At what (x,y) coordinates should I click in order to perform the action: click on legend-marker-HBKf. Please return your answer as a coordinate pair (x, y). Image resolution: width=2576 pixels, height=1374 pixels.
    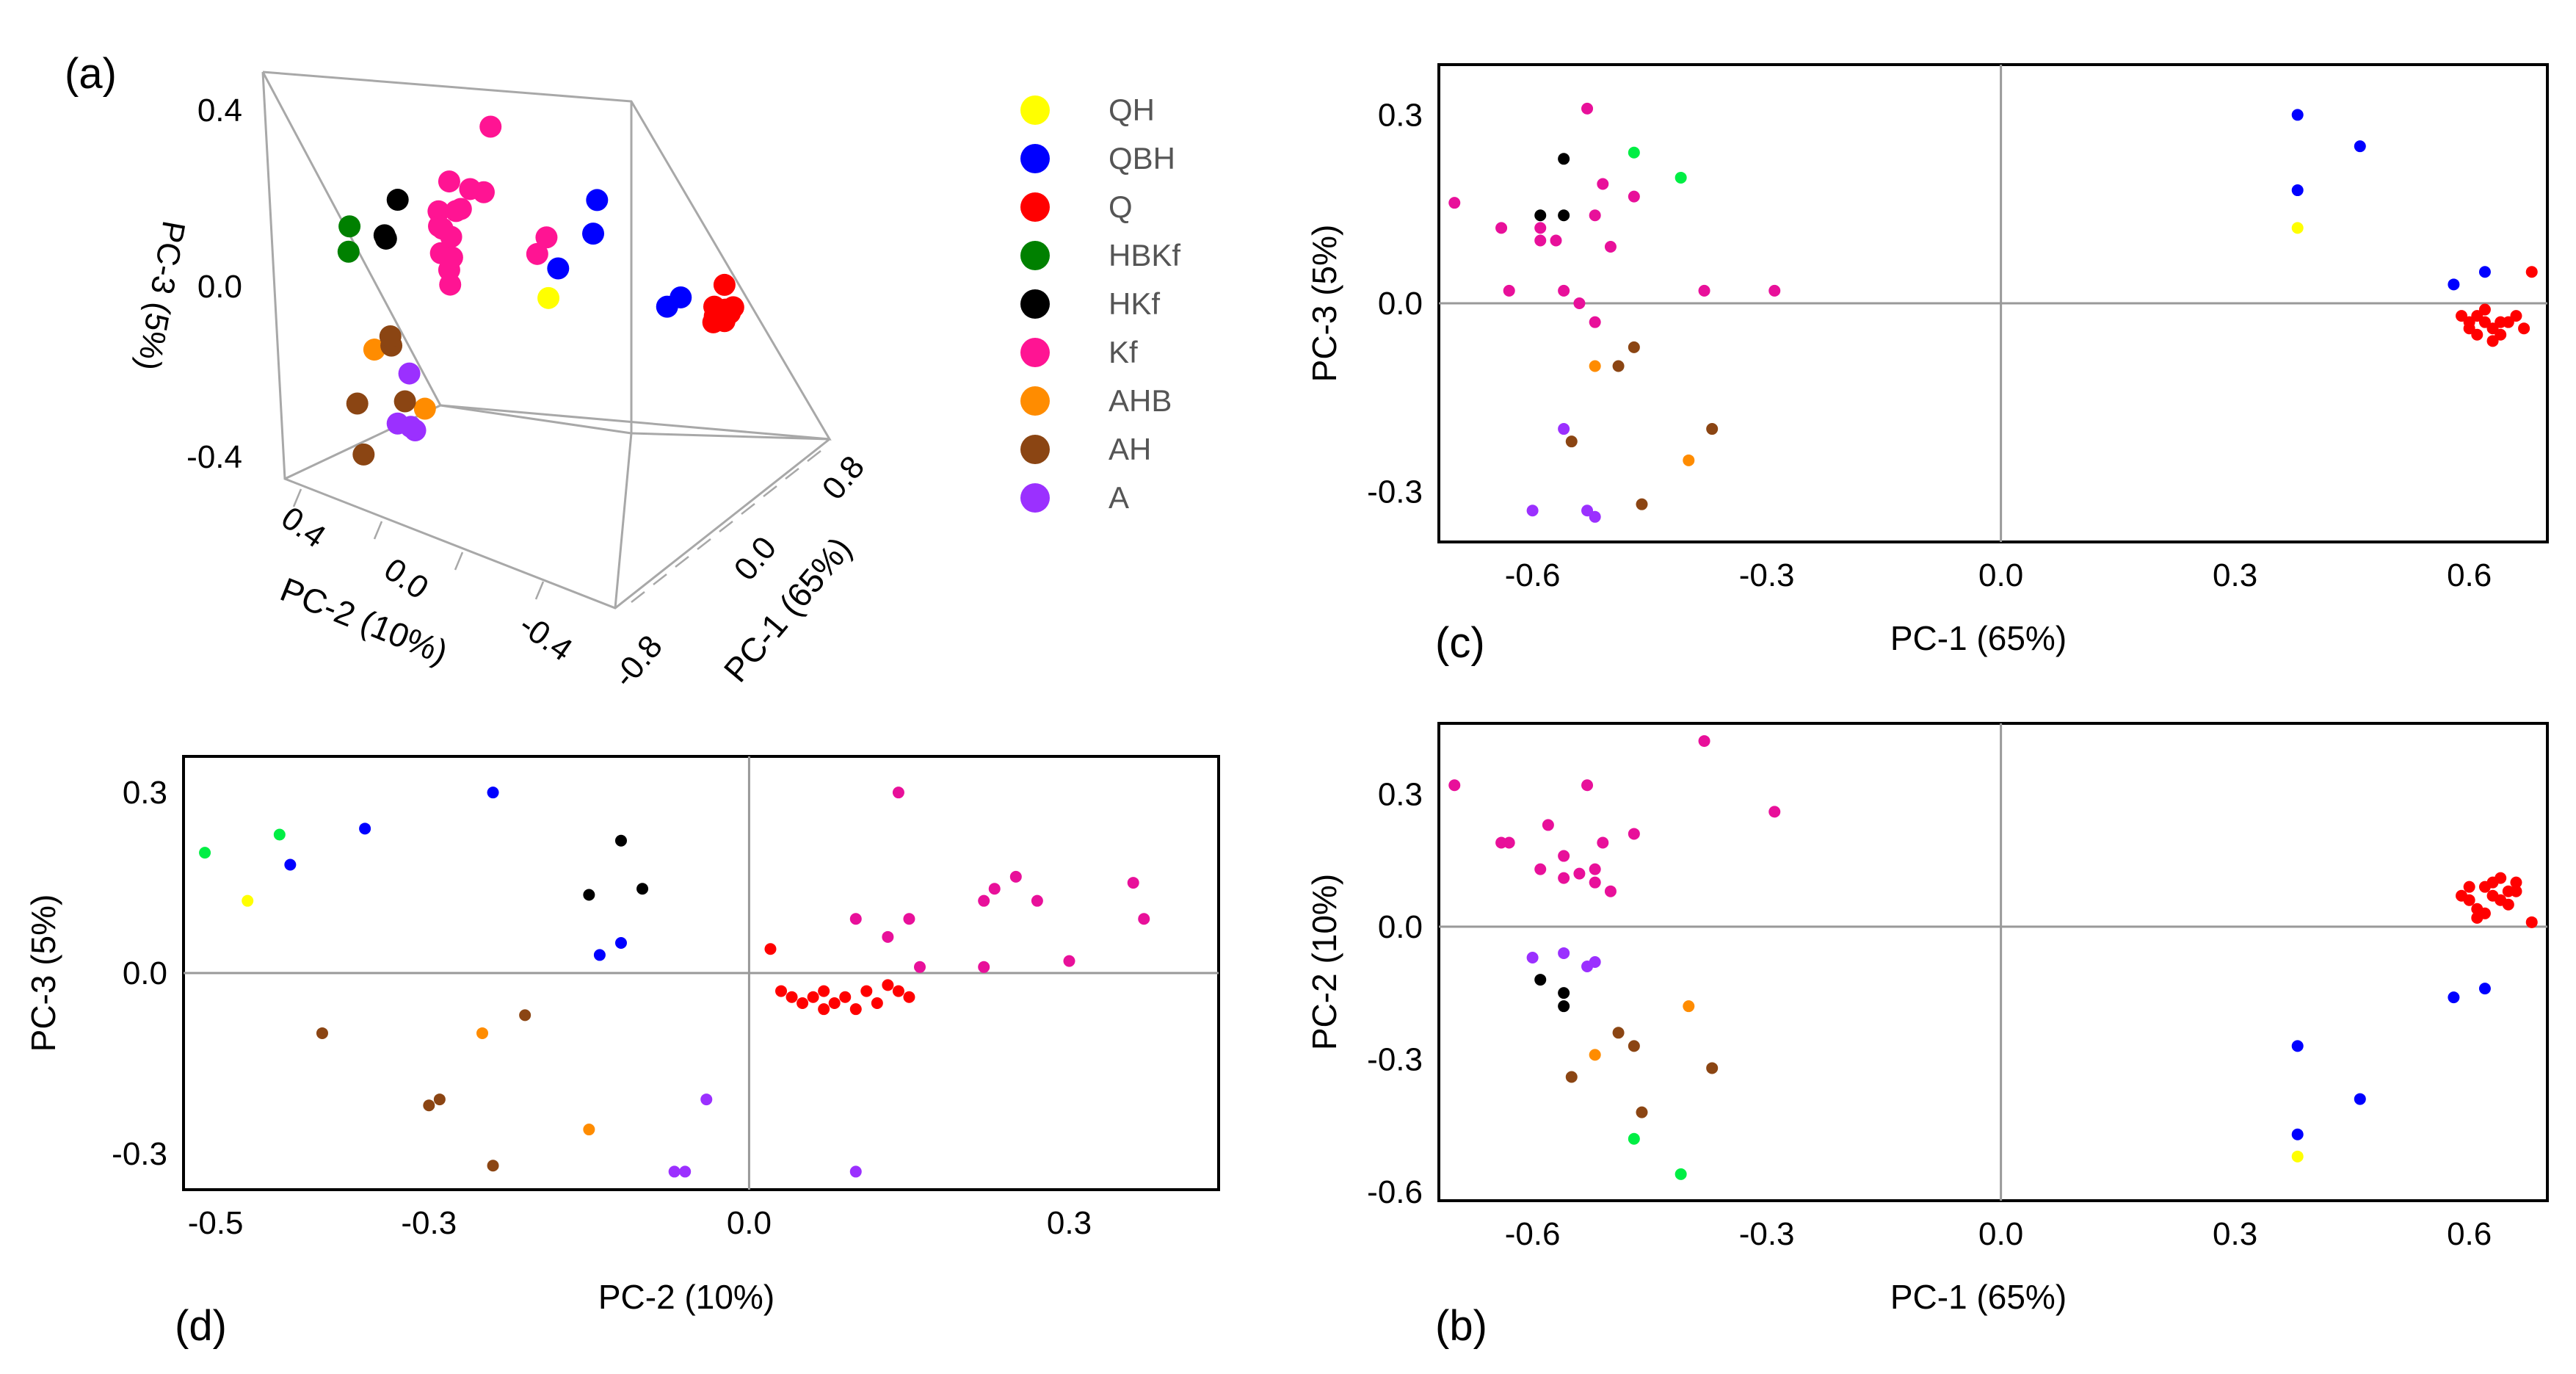
    Looking at the image, I should click on (1035, 255).